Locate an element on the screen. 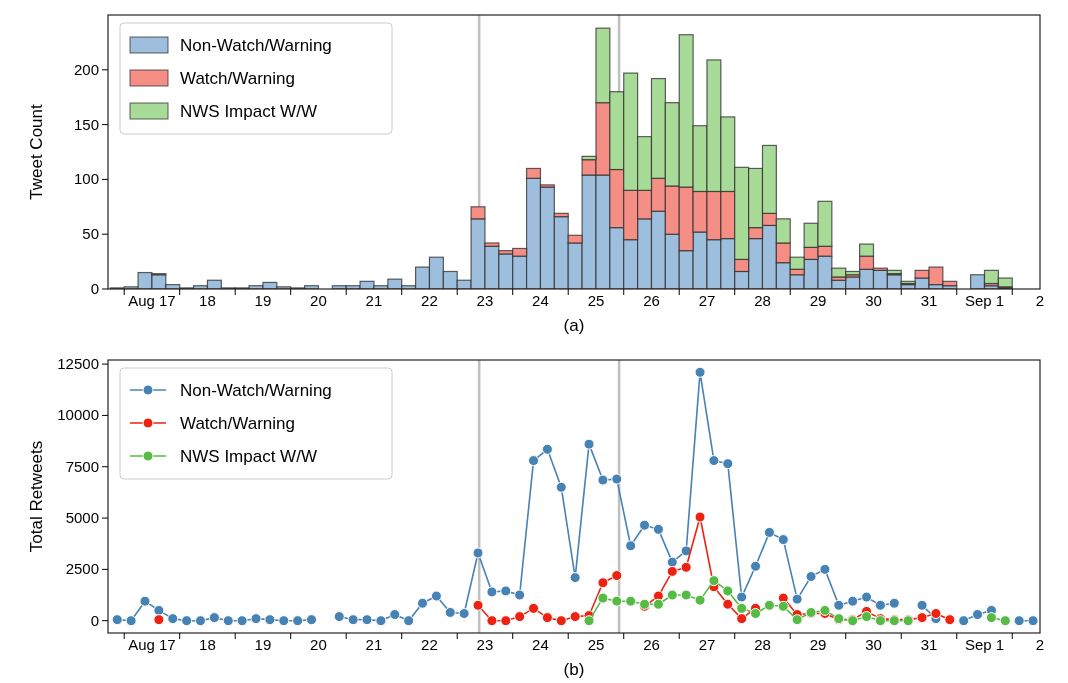 The width and height of the screenshot is (1068, 683). y-axis-title: Tweet Count is located at coordinates (36, 152).